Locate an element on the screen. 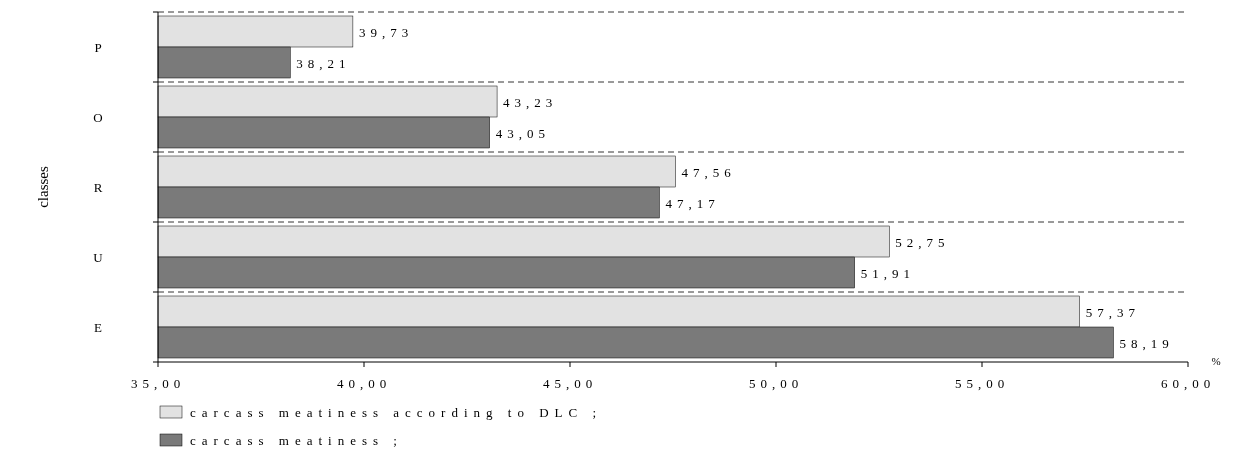  x-tick-label: 45,00 is located at coordinates (570, 383).